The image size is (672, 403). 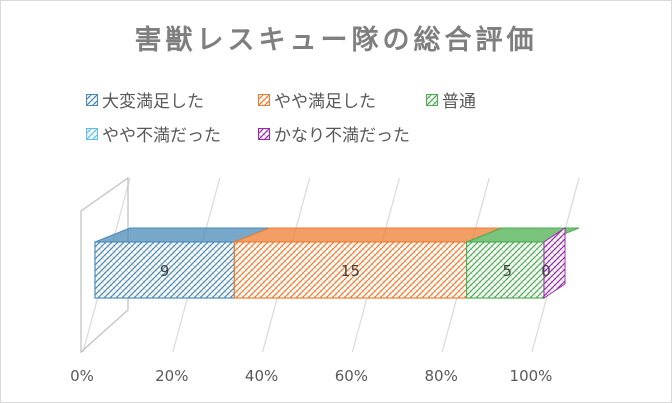 I want to click on side-wall, so click(x=104, y=265).